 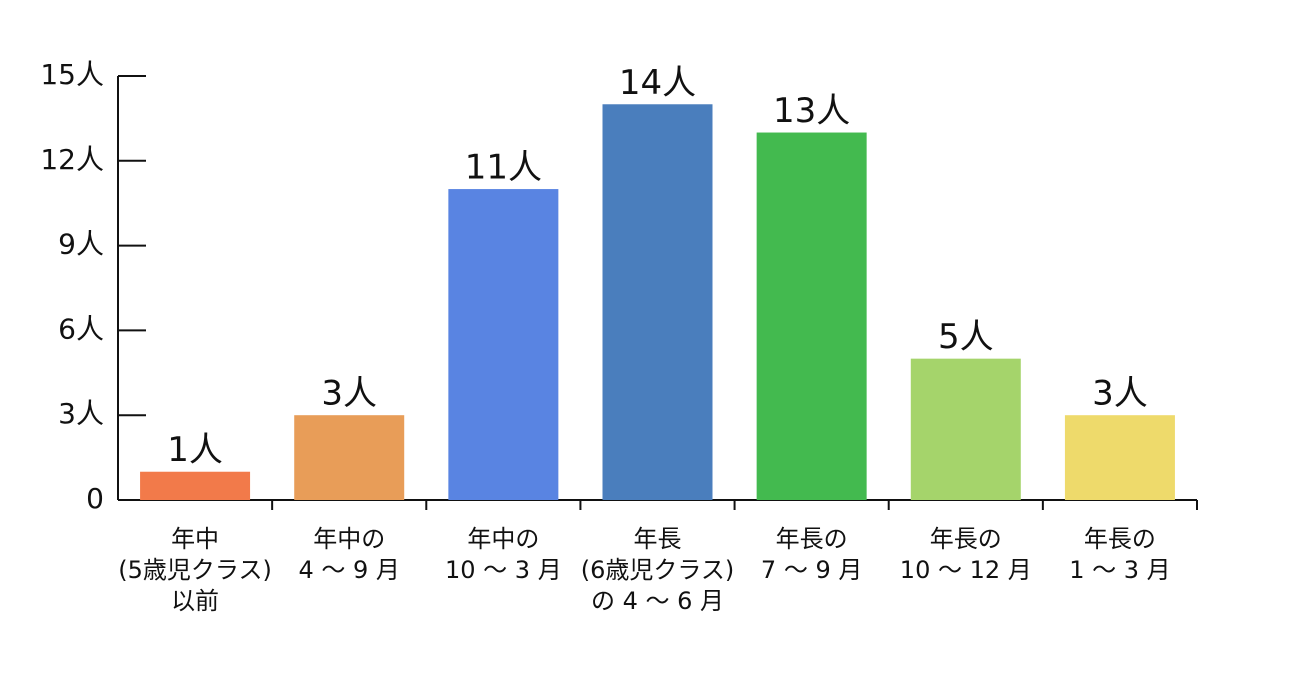 I want to click on value-label: 13人, so click(x=811, y=111).